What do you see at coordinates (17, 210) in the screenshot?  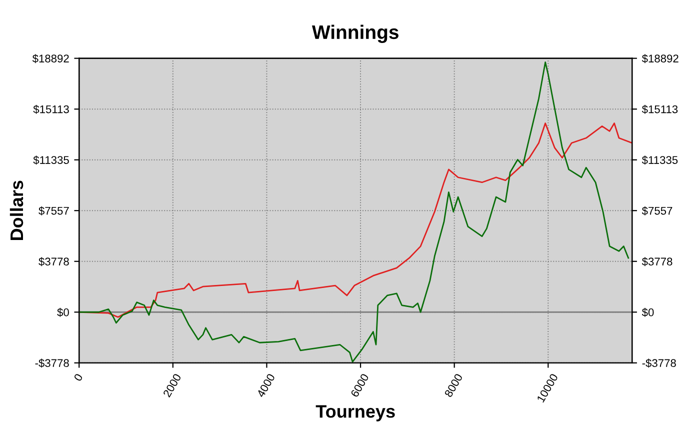 I see `y-axis-title: Dollars` at bounding box center [17, 210].